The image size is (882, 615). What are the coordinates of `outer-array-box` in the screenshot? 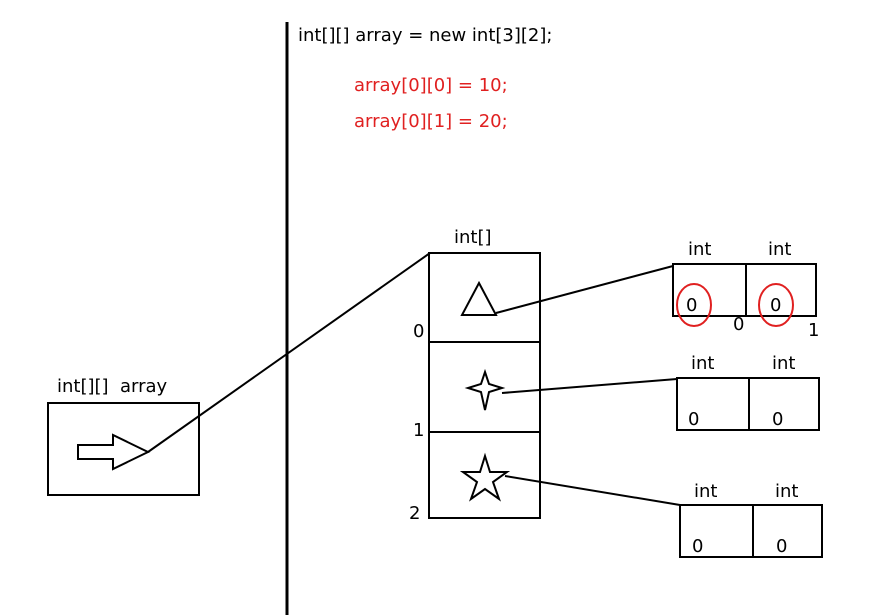 It's located at (484, 385).